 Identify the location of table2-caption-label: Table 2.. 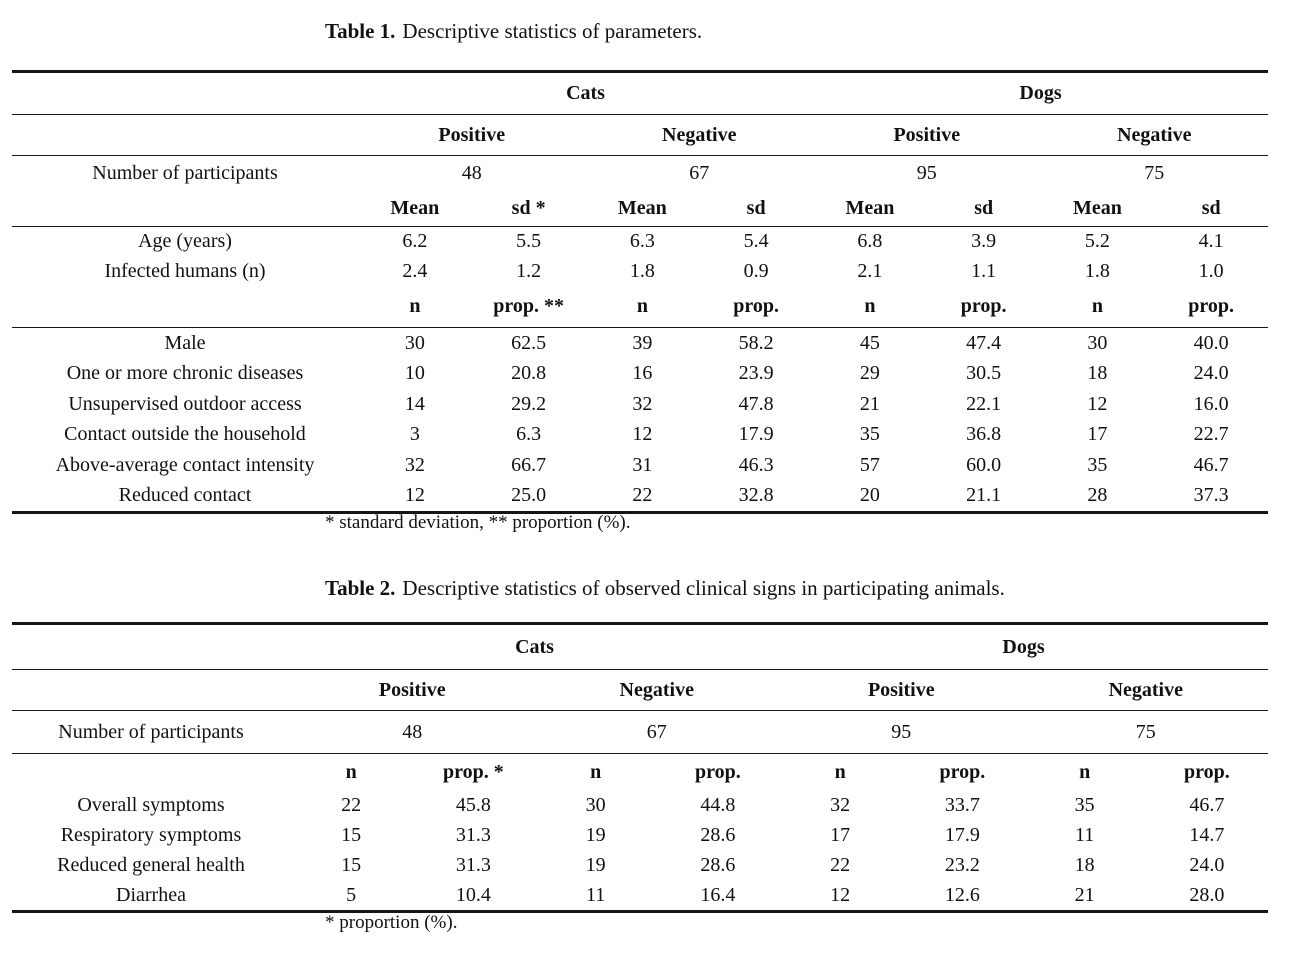
(360, 588).